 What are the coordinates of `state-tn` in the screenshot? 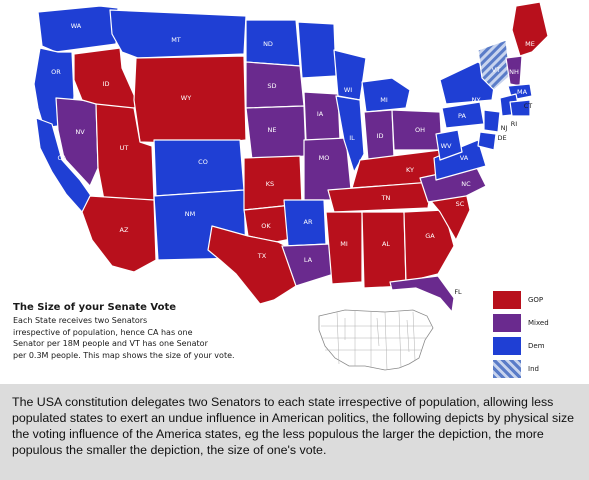 It's located at (380, 197).